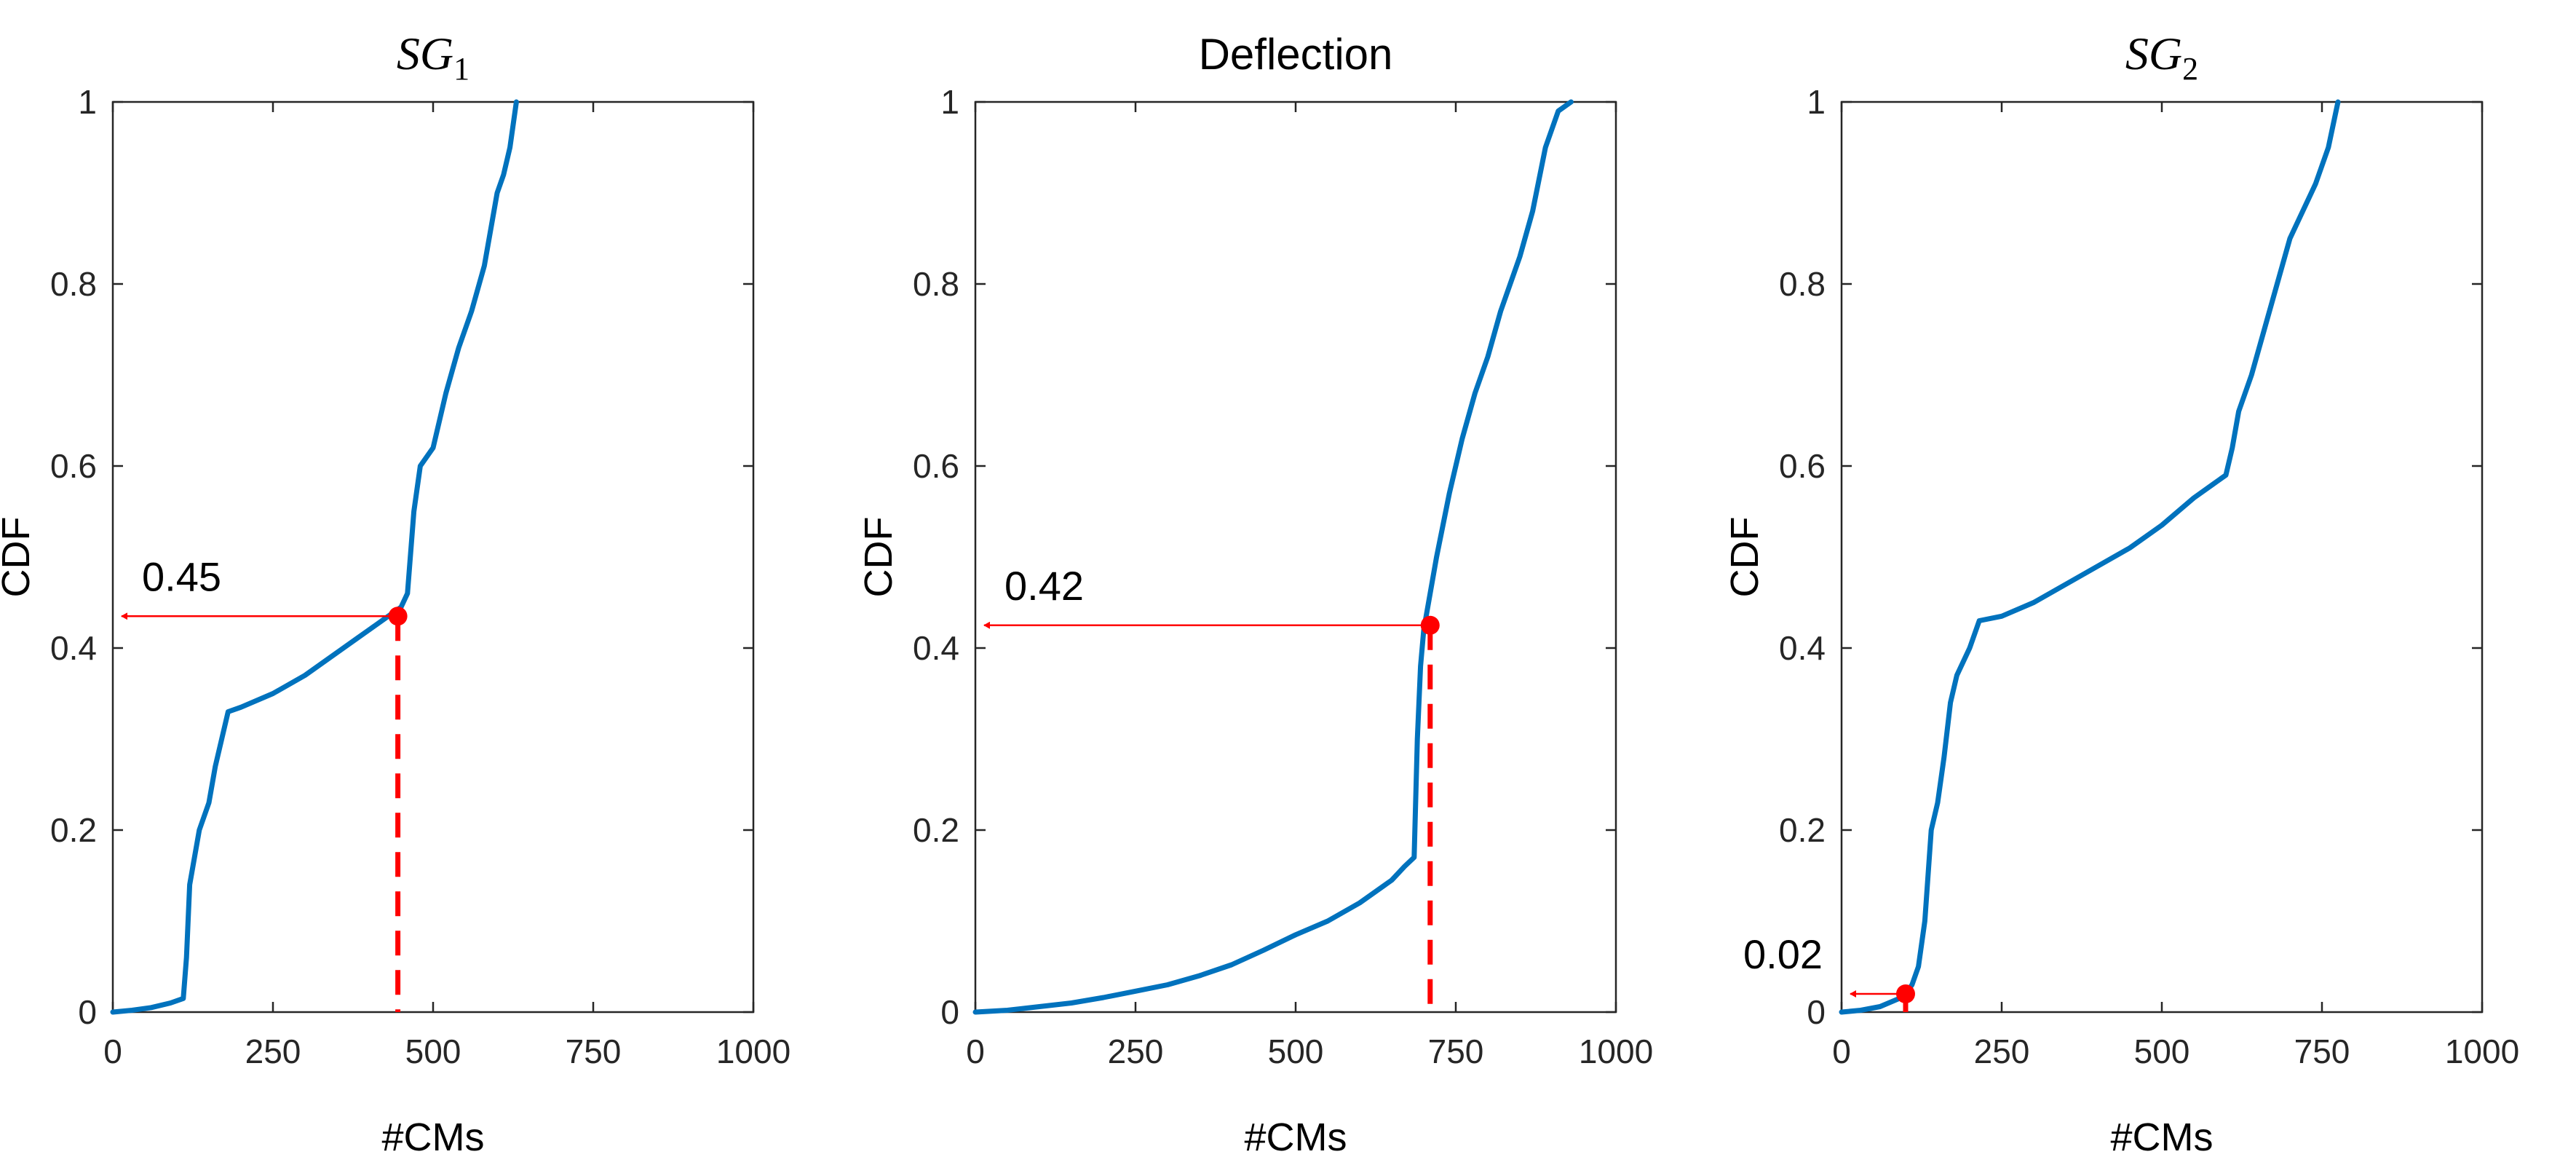  What do you see at coordinates (181, 576) in the screenshot?
I see `annotation-label: 0.45` at bounding box center [181, 576].